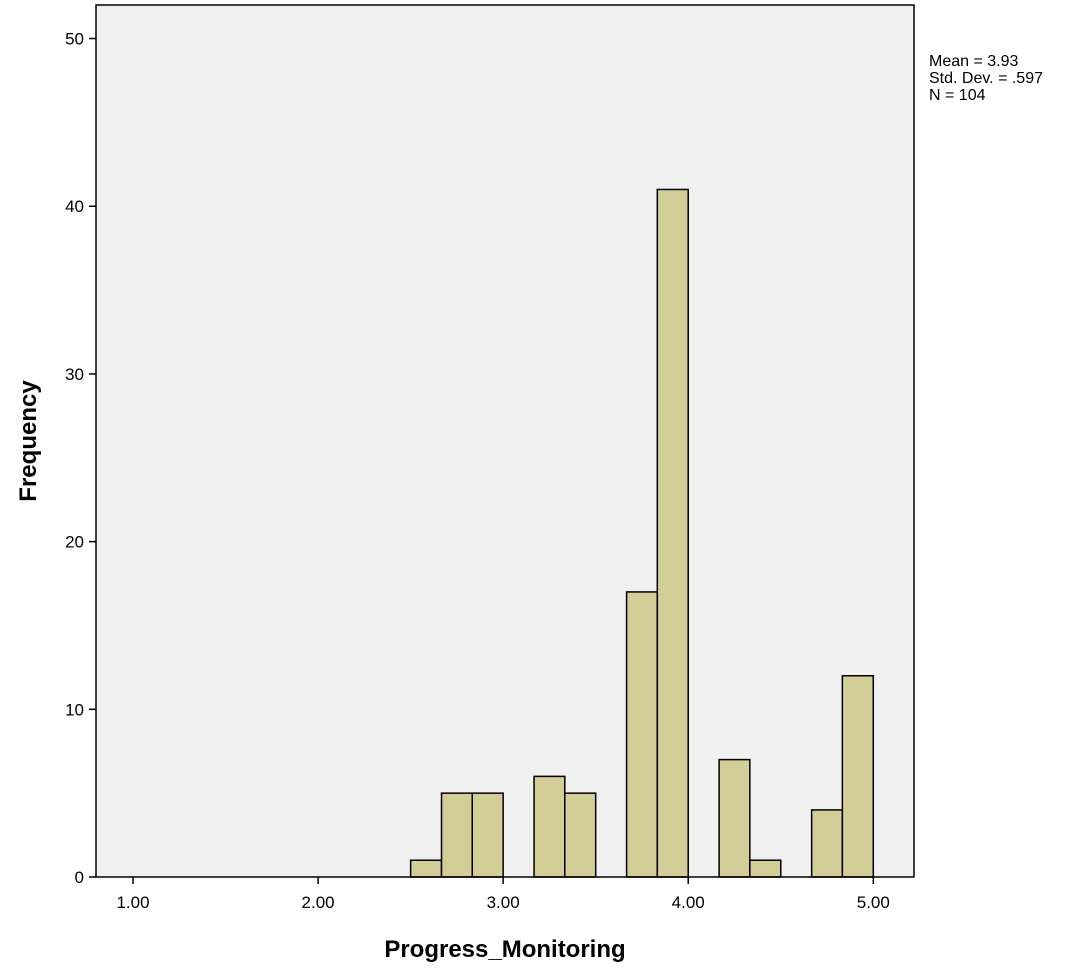 Image resolution: width=1085 pixels, height=968 pixels. I want to click on stats-line: Std. Dev. = .597, so click(986, 78).